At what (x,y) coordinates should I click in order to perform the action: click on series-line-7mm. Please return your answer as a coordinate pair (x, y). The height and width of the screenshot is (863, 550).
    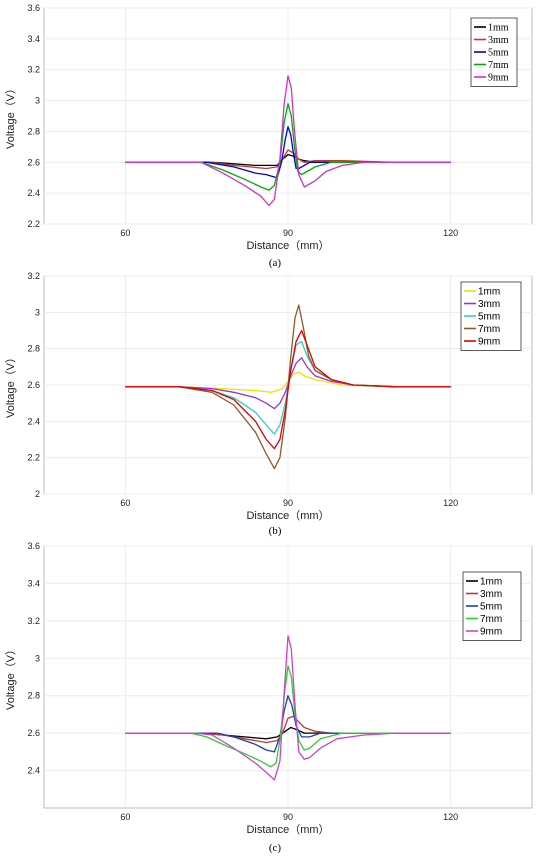
    Looking at the image, I should click on (288, 147).